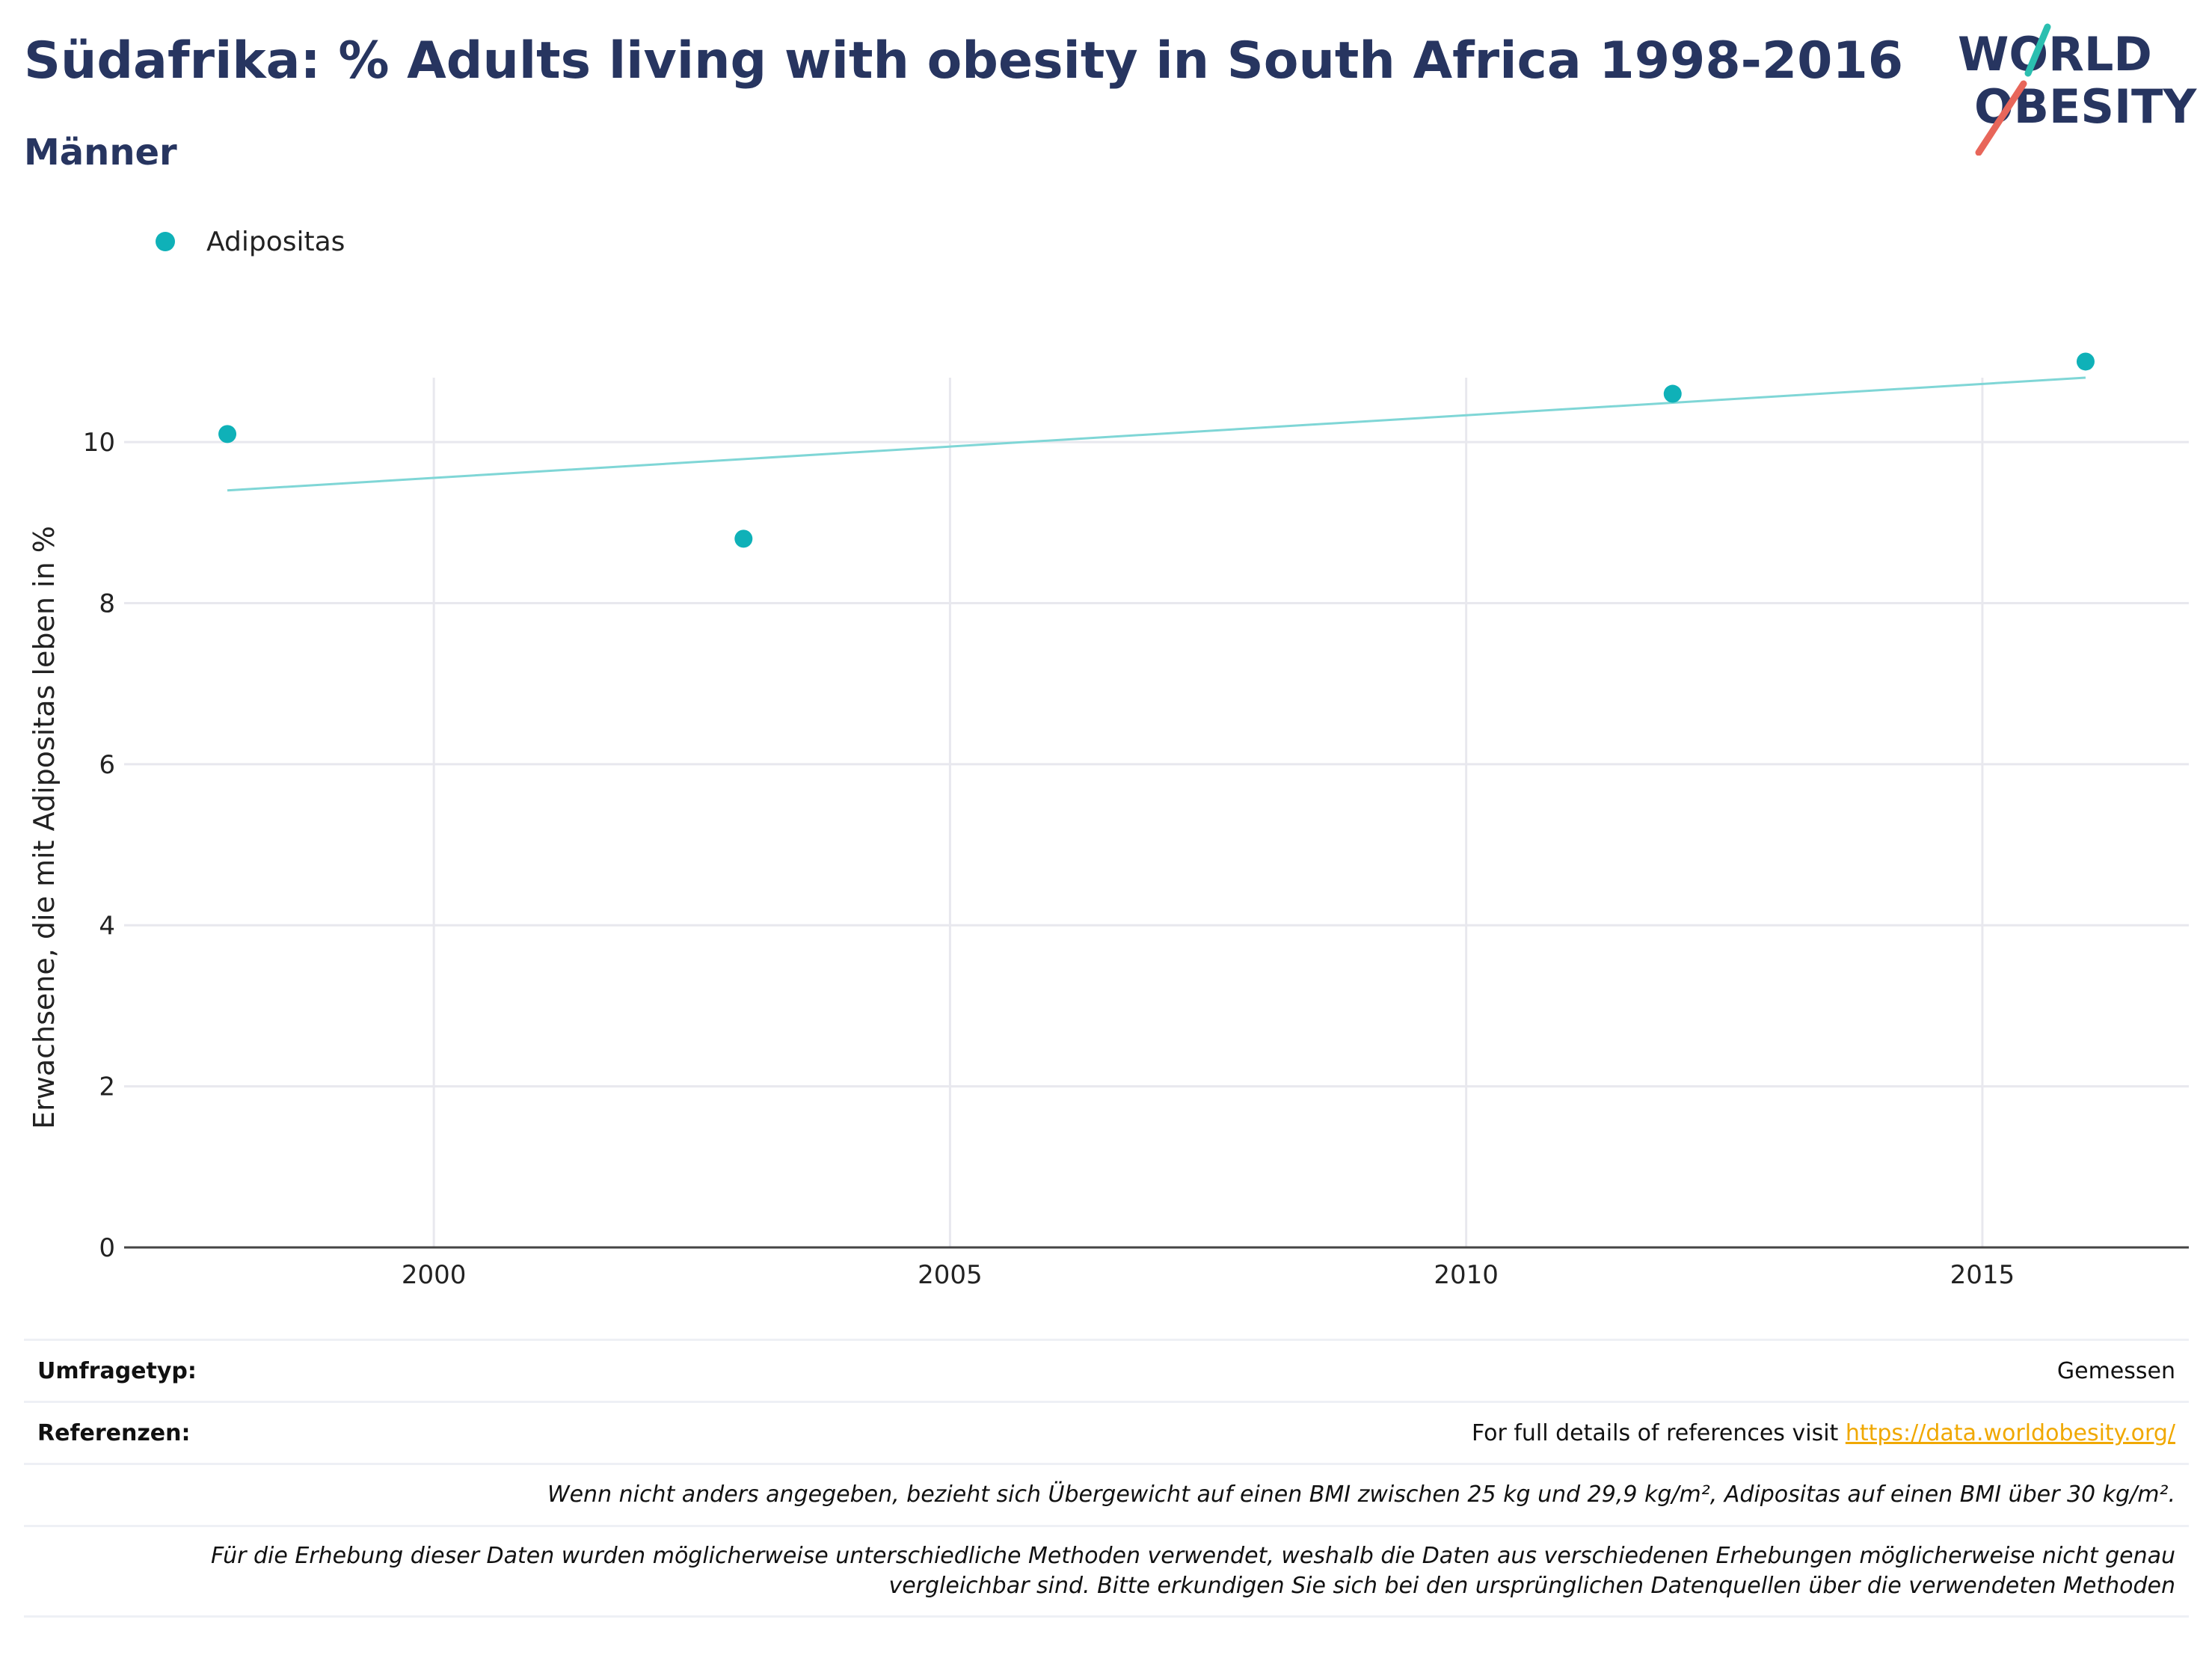 The height and width of the screenshot is (1655, 2212). Describe the element at coordinates (1659, 1432) in the screenshot. I see `references-text: For full details of references visit` at that location.